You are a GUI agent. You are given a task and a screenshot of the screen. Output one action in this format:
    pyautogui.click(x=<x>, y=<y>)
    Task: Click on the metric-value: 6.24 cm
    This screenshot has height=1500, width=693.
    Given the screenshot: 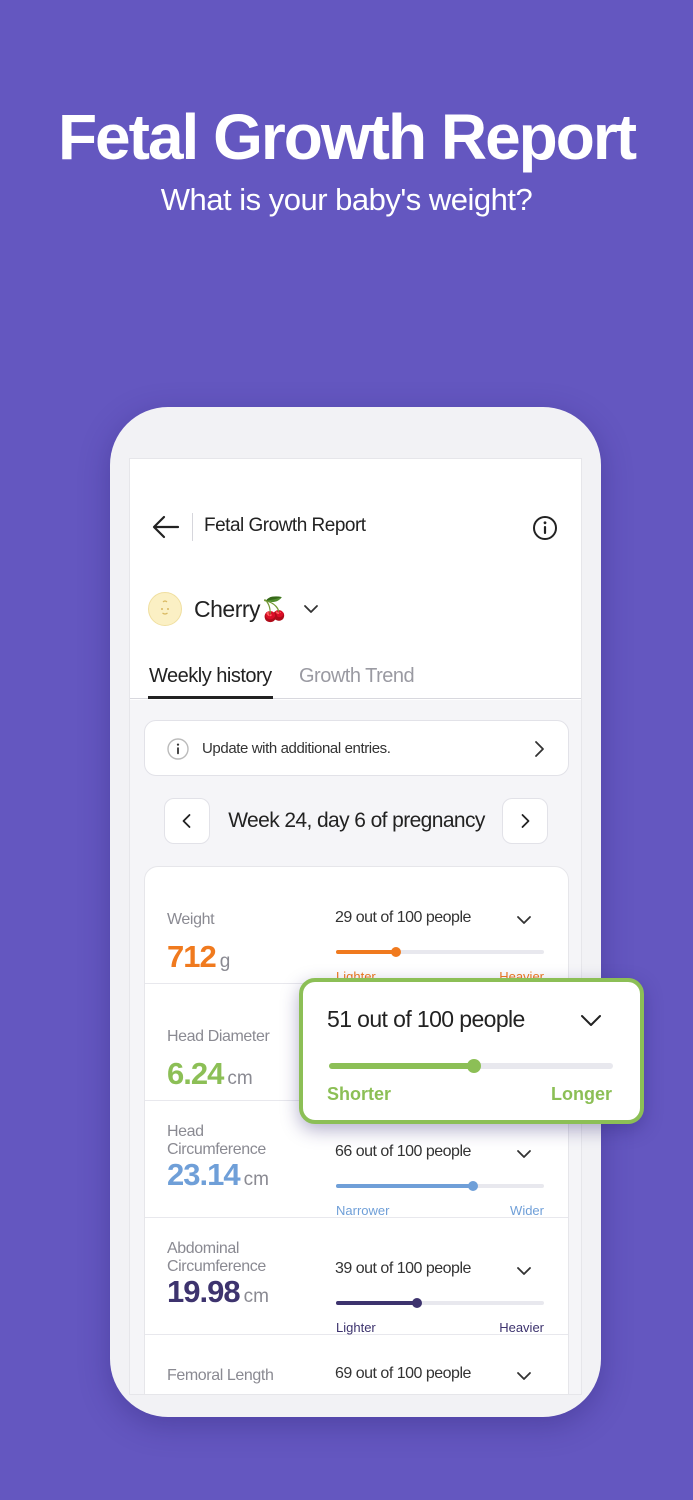 What is the action you would take?
    pyautogui.click(x=210, y=1074)
    